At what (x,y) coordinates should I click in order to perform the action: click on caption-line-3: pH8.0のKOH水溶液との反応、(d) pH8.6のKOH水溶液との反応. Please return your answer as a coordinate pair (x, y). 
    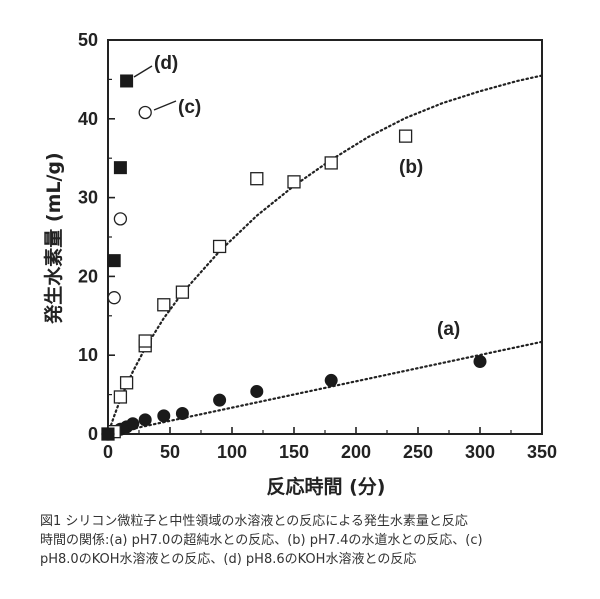
    Looking at the image, I should click on (228, 559).